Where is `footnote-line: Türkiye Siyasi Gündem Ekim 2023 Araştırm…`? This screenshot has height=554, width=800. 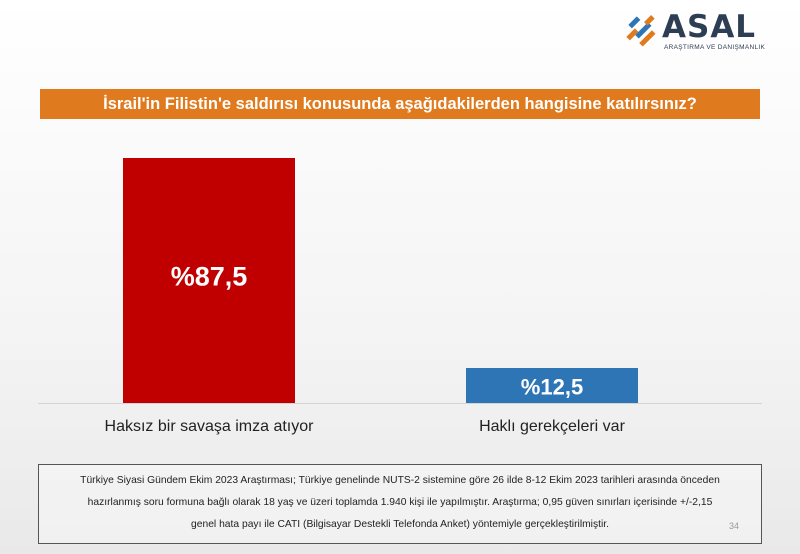
footnote-line: Türkiye Siyasi Gündem Ekim 2023 Araştırm… is located at coordinates (400, 480).